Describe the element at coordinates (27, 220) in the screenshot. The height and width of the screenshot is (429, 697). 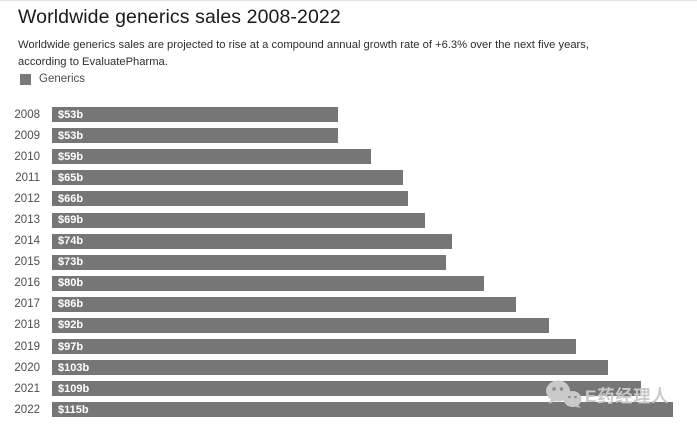
I see `year-label: 2013` at that location.